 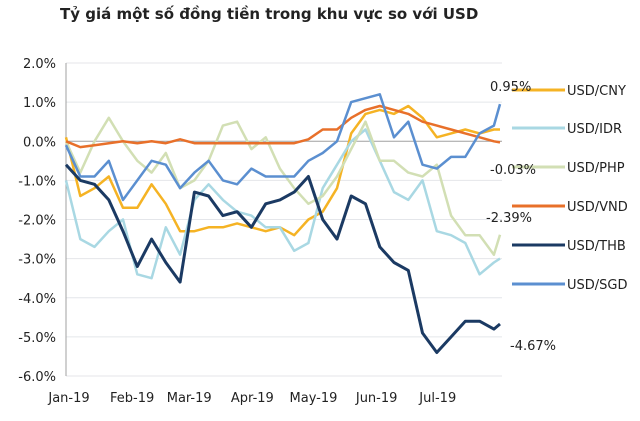 I want to click on y-tick-label: 2.0%, so click(x=39, y=64).